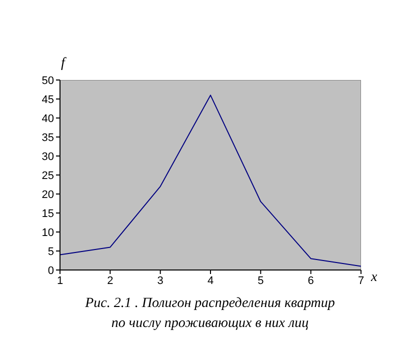  I want to click on y-tick-label: 45, so click(48, 100).